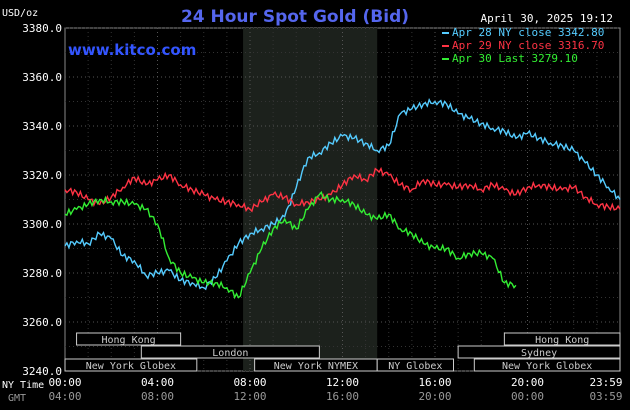  Describe the element at coordinates (295, 17) in the screenshot. I see `chart-title: 24 Hour Spot Gold (Bid)` at that location.